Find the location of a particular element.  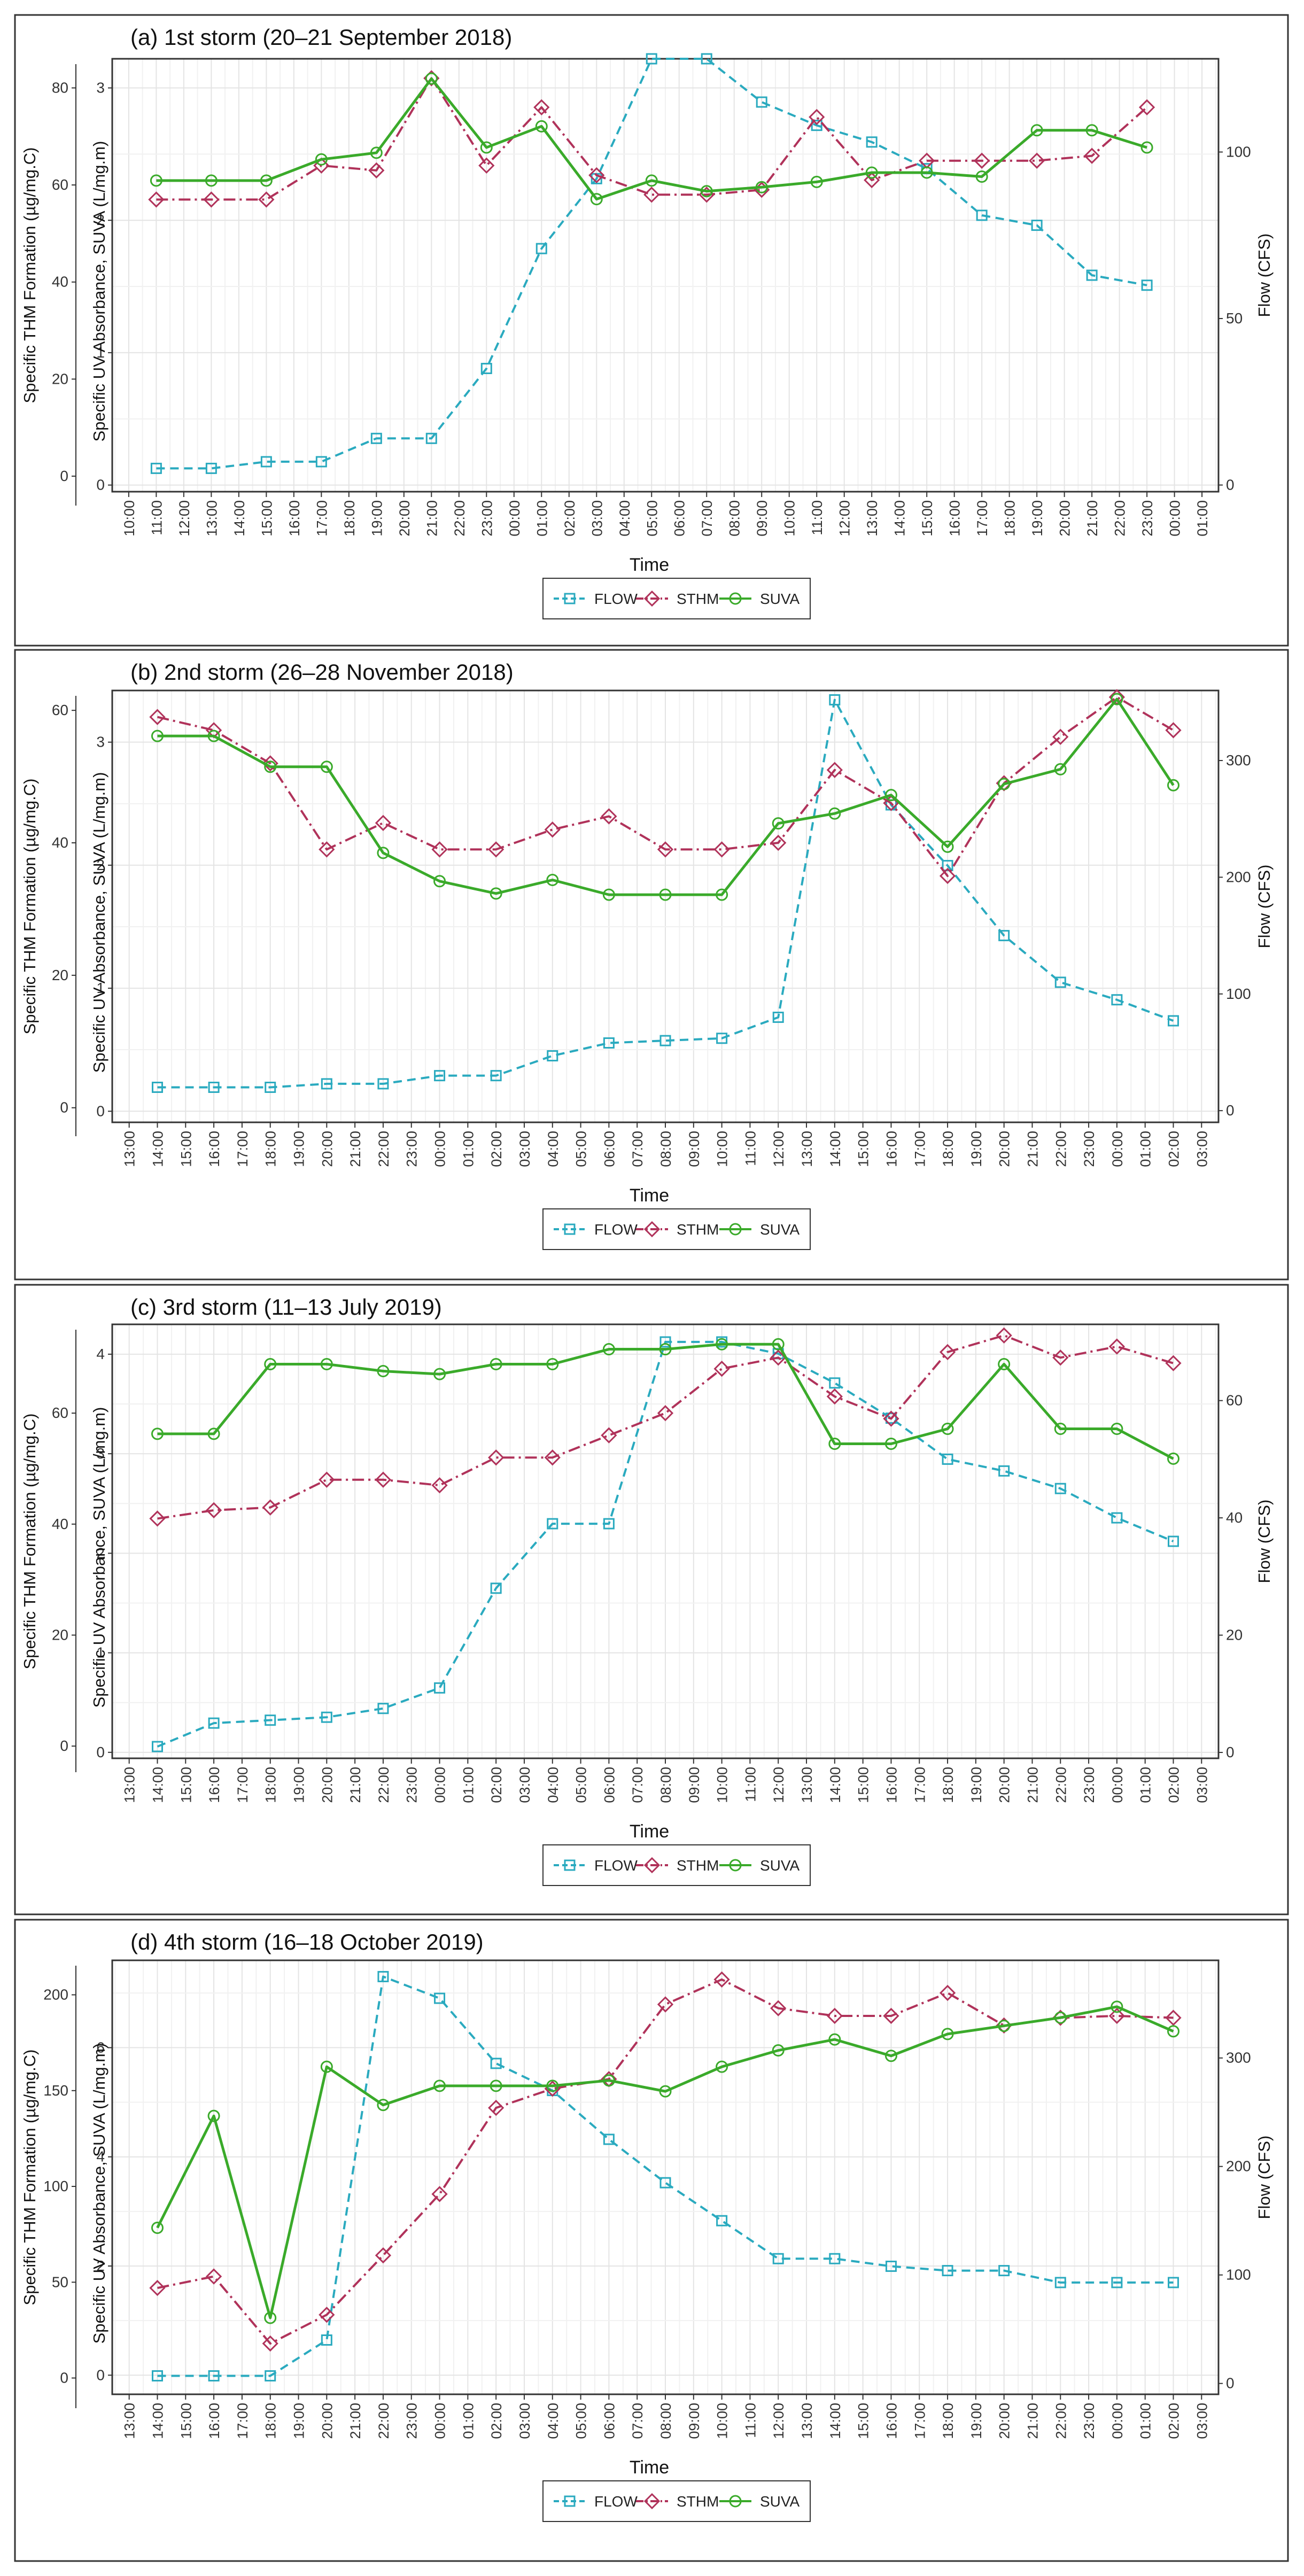

chart-title: (c) 3rd storm (11–13 July 2019) is located at coordinates (286, 1307).